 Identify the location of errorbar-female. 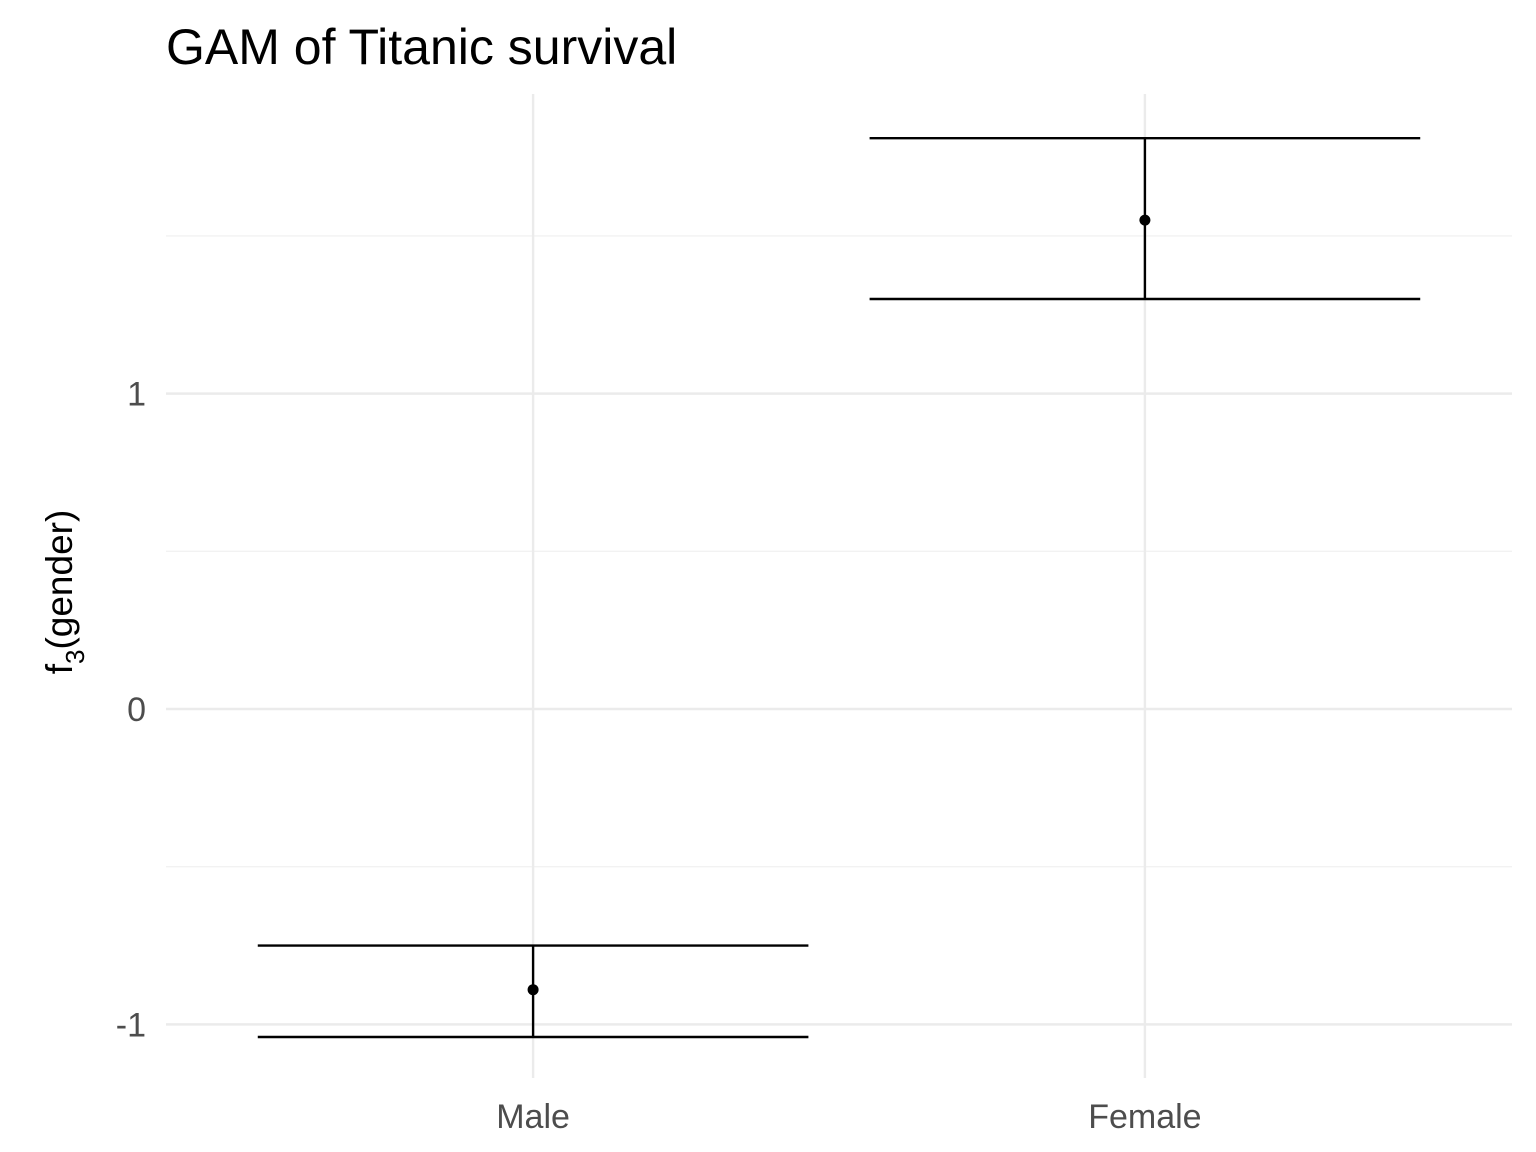
(1145, 218).